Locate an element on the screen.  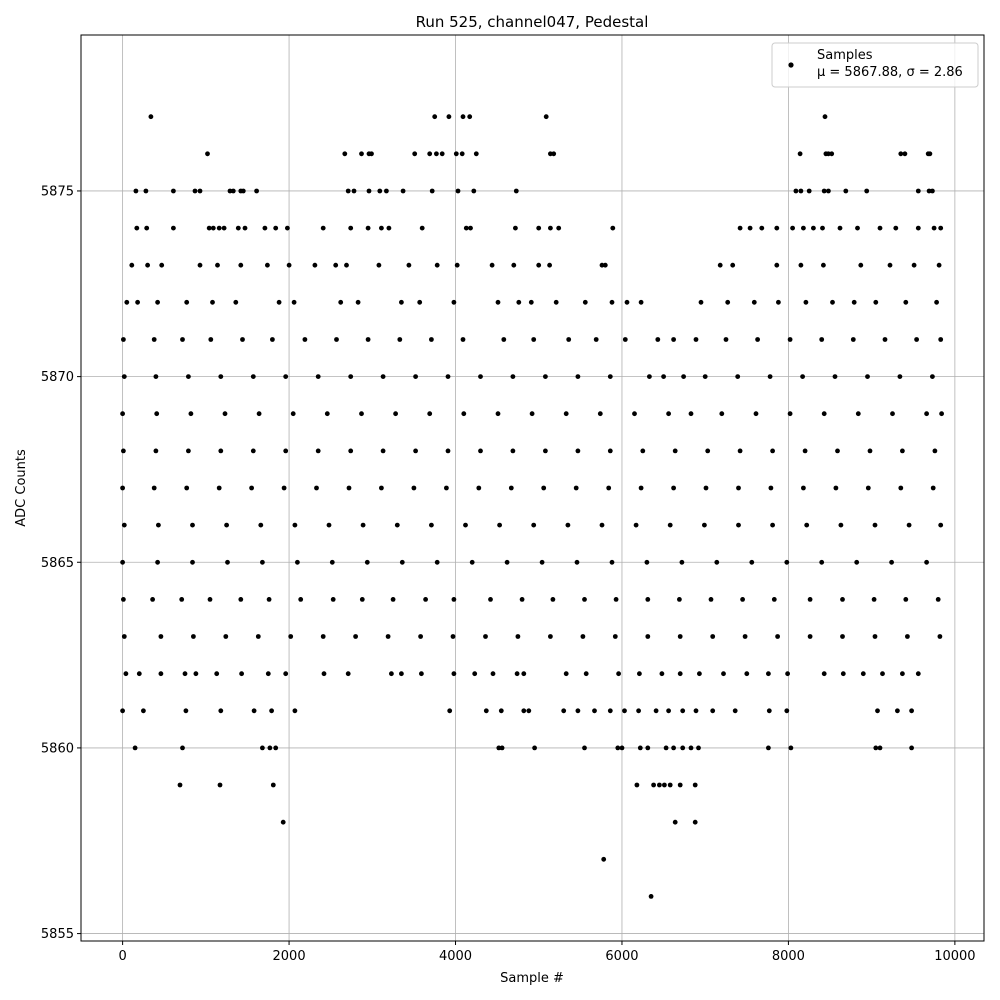
x-tick-label: 2000 is located at coordinates (289, 956).